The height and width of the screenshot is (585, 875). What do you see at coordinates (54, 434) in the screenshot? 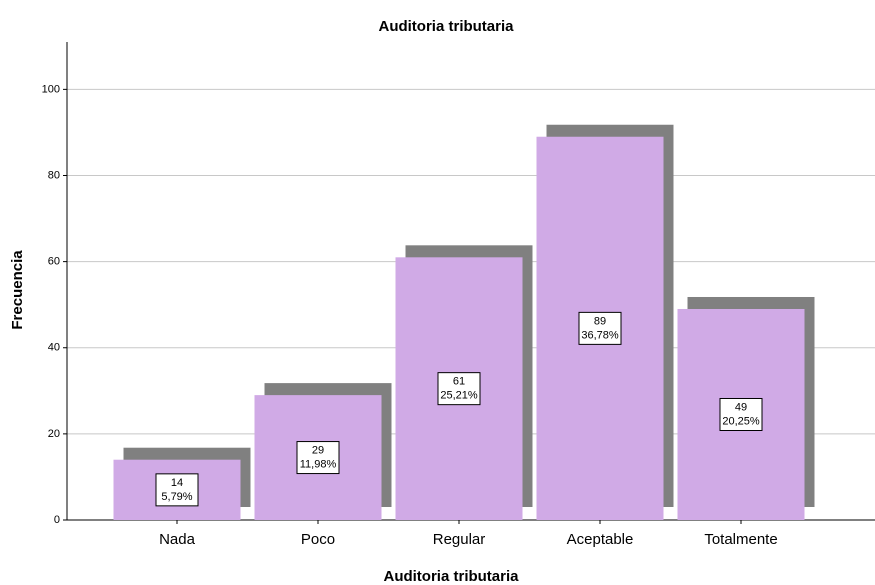
I see `y-tick-label: 20` at bounding box center [54, 434].